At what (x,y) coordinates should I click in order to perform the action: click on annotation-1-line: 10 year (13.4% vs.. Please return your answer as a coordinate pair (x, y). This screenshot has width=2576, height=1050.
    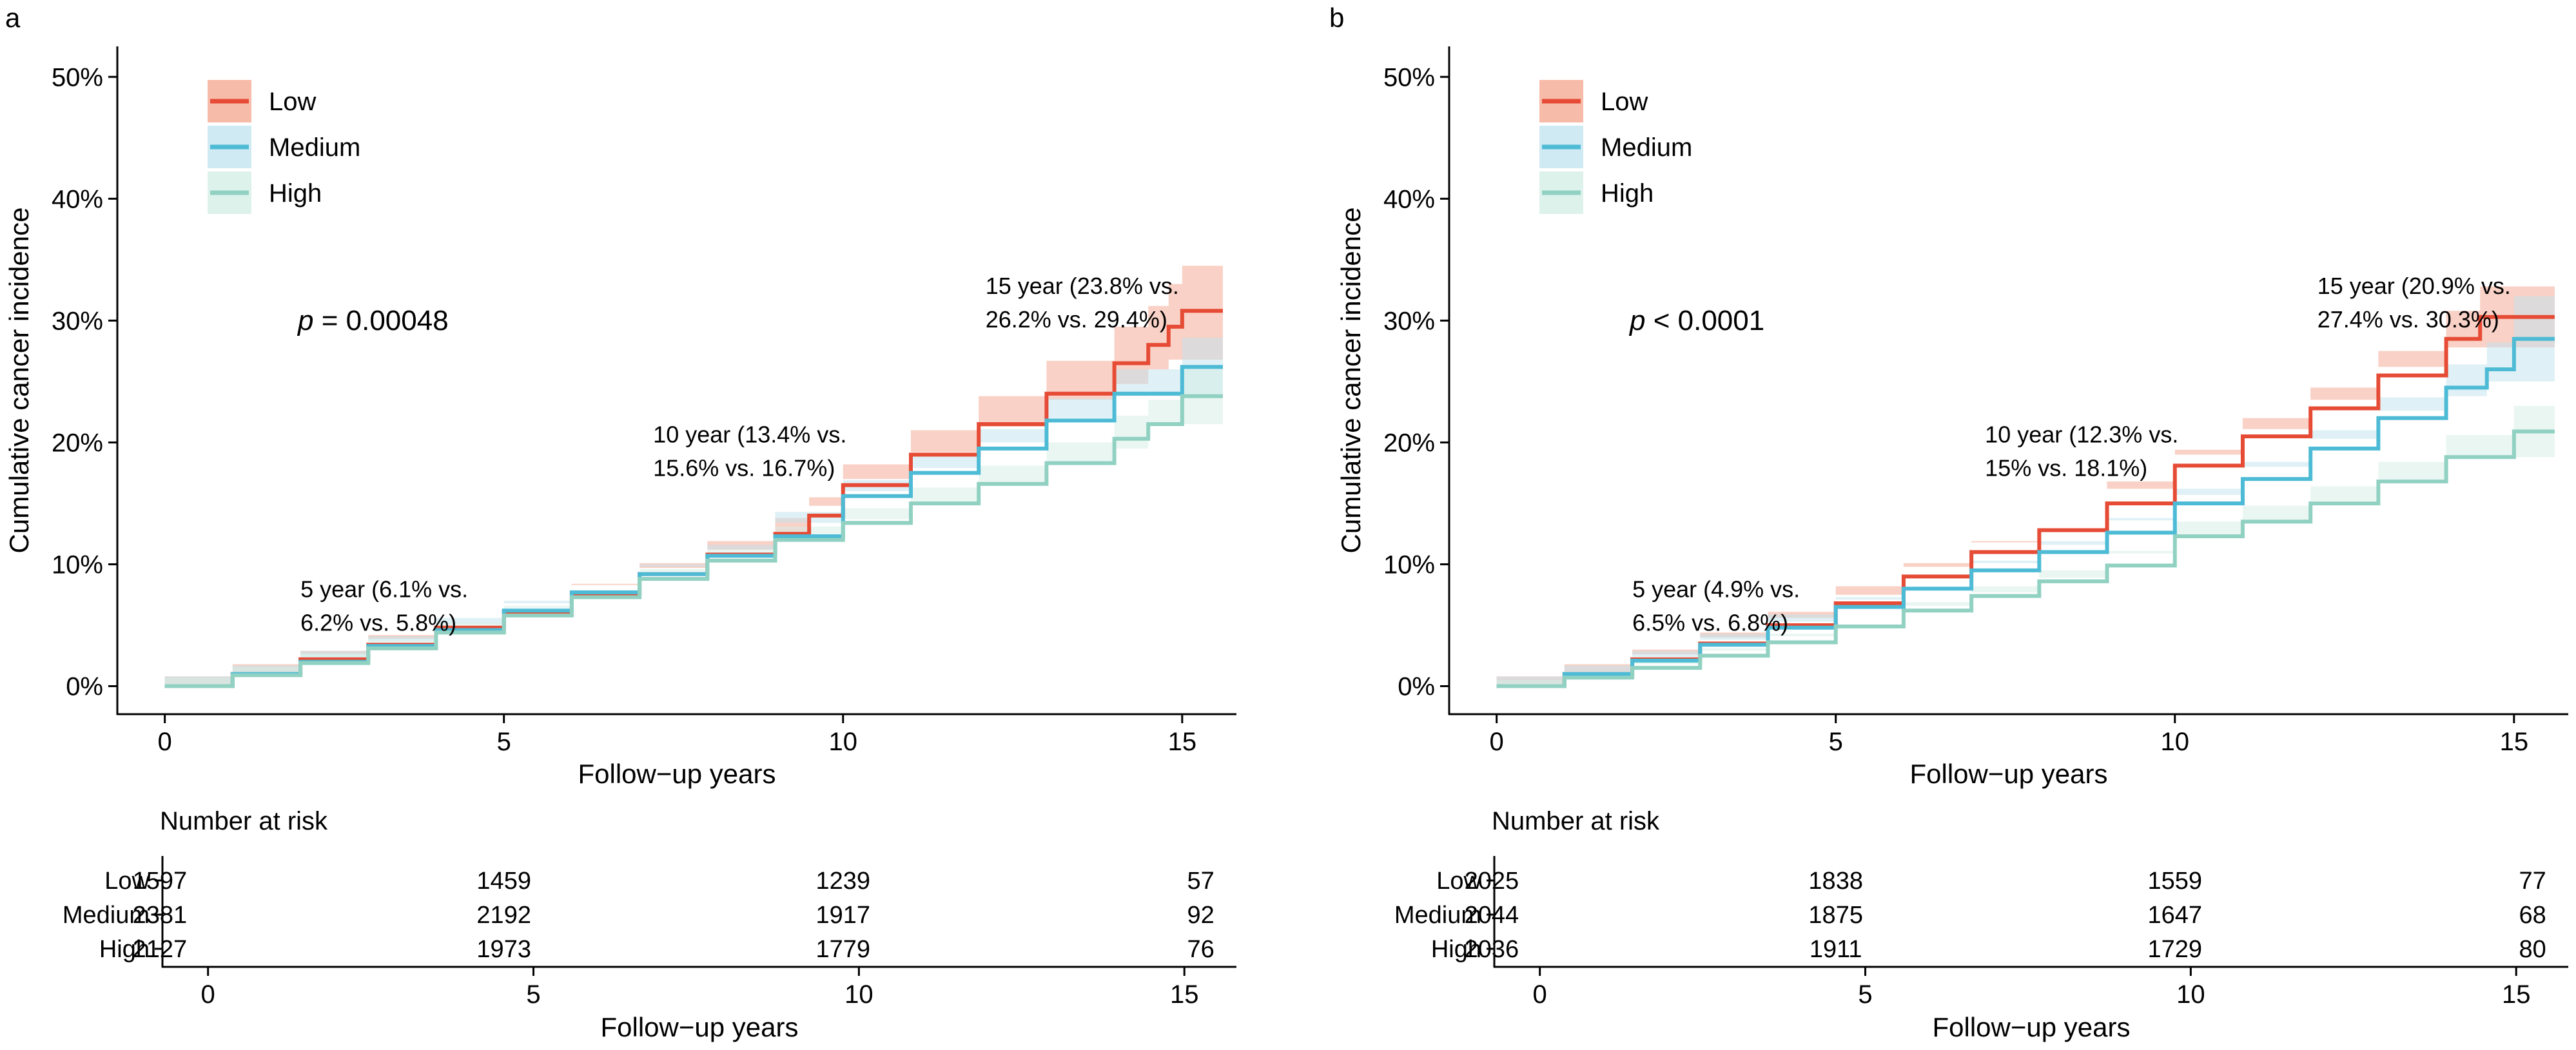
    Looking at the image, I should click on (749, 434).